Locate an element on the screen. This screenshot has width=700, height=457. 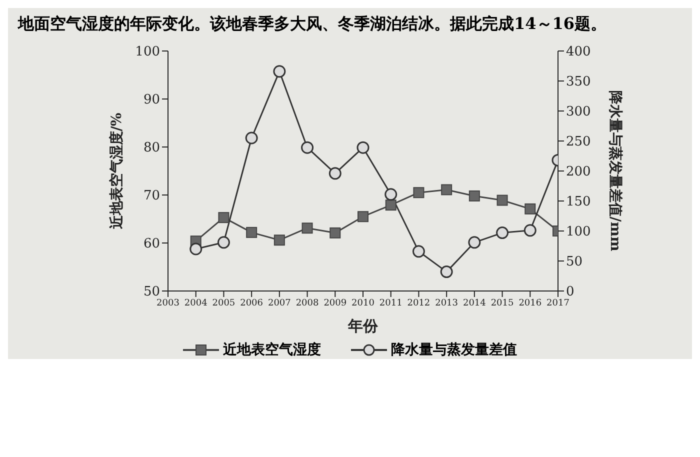
y2-tick-label: 0 is located at coordinates (570, 292).